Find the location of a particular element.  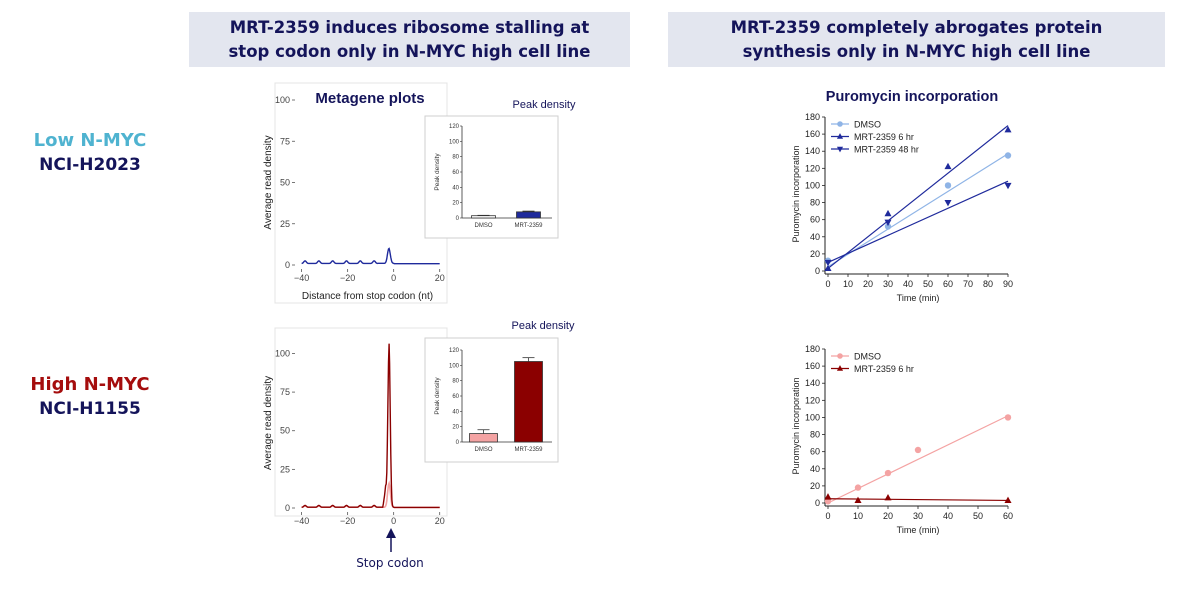

puro_low-title: Puromycin incorporation is located at coordinates (912, 97).